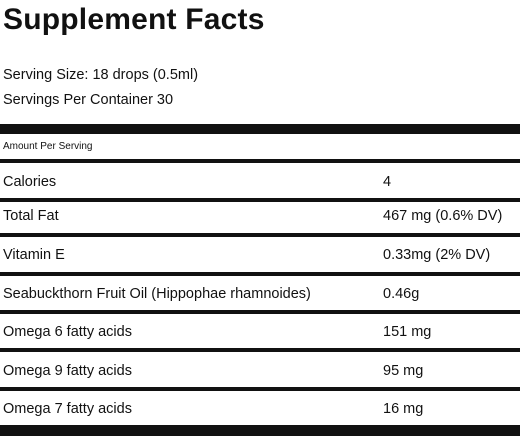 Image resolution: width=520 pixels, height=444 pixels. Describe the element at coordinates (443, 216) in the screenshot. I see `nutrient-amount: 467 mg (0.6% DV)` at that location.